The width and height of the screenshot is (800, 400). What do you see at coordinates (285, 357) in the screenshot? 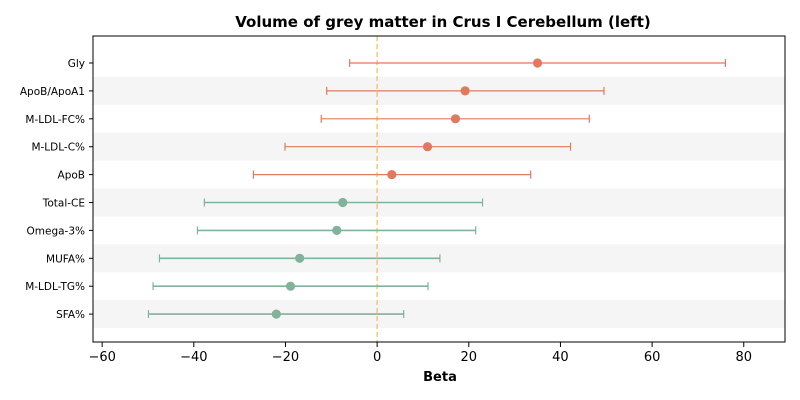
I see `x-tick-label: −20` at bounding box center [285, 357].